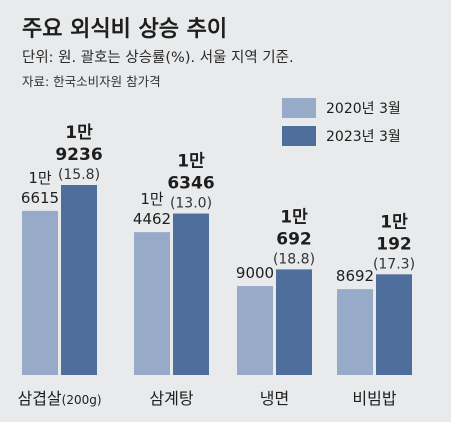 The image size is (451, 422). I want to click on value-label-1-1-1: 6346, so click(190, 184).